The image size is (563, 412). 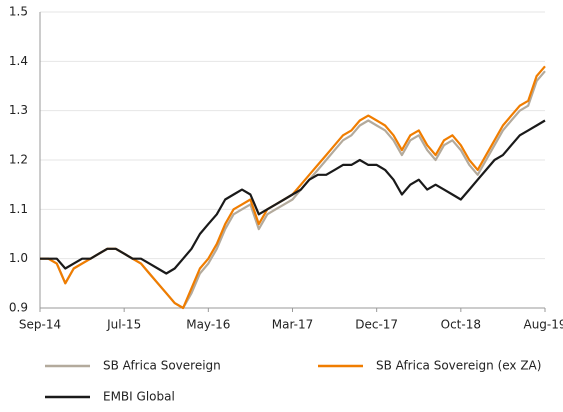 What do you see at coordinates (139, 397) in the screenshot?
I see `legend-label: EMBI Global` at bounding box center [139, 397].